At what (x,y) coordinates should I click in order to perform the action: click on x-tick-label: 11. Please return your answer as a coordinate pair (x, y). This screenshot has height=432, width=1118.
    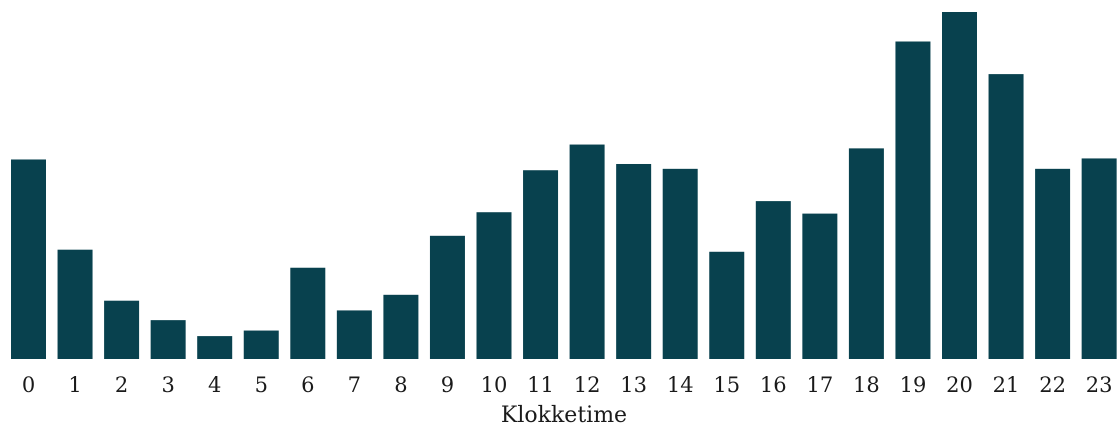
    Looking at the image, I should click on (540, 385).